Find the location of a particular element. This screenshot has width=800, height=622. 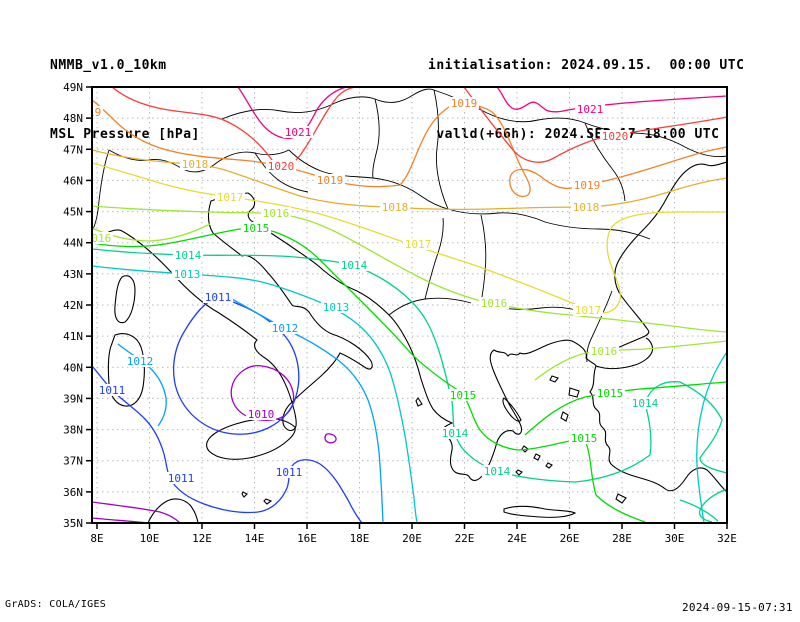

lon-label: 24E is located at coordinates (517, 538).